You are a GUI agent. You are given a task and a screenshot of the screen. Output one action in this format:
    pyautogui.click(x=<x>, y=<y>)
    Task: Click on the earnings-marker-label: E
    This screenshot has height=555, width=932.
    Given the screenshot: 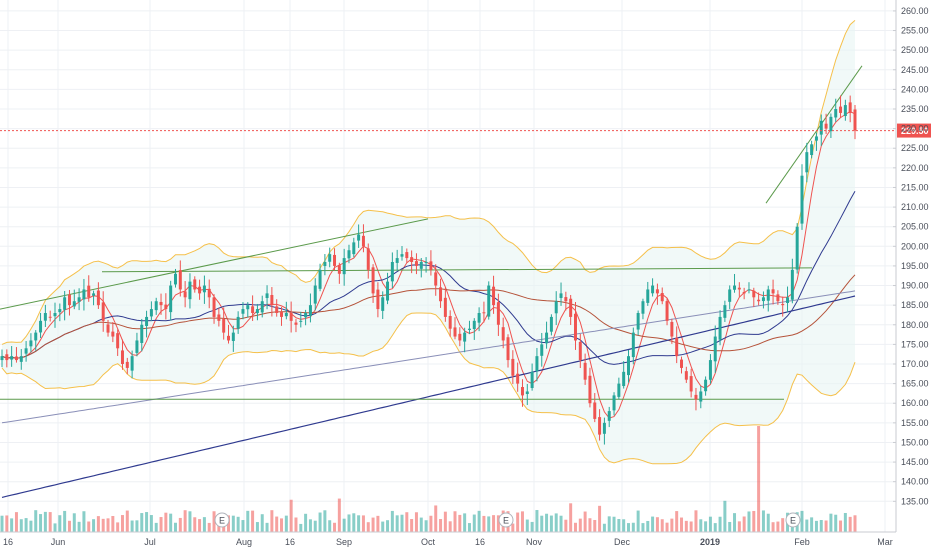 What is the action you would take?
    pyautogui.click(x=793, y=521)
    